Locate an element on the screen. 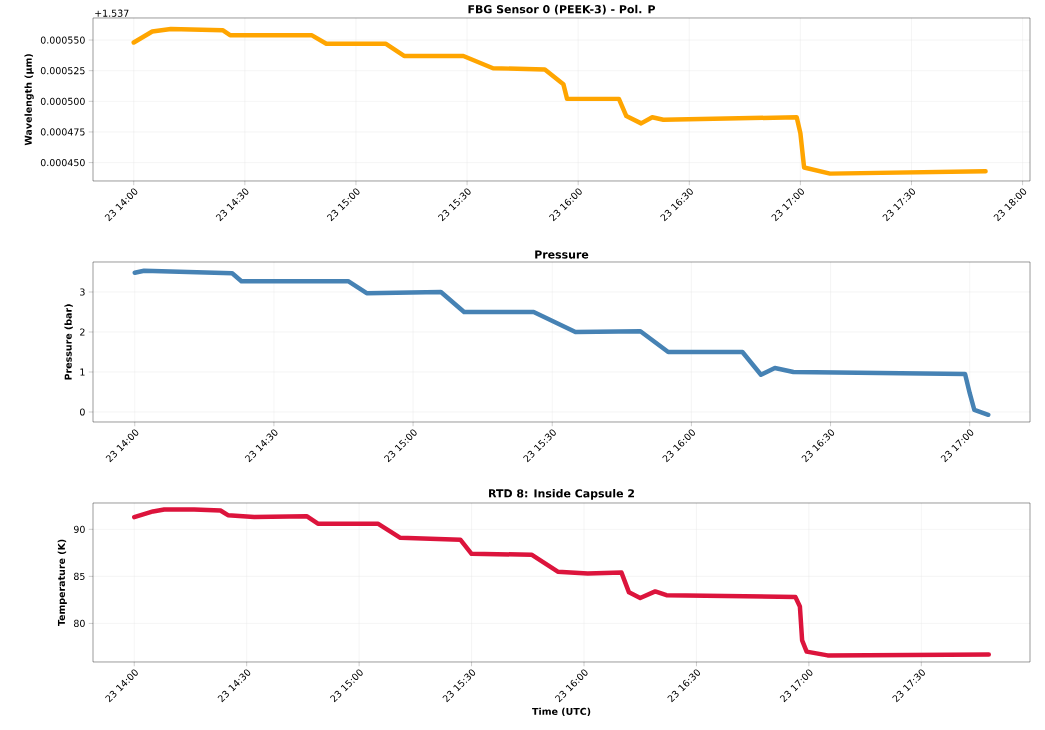 Image resolution: width=1045 pixels, height=730 pixels. y-tick-label: 3 is located at coordinates (82, 292).